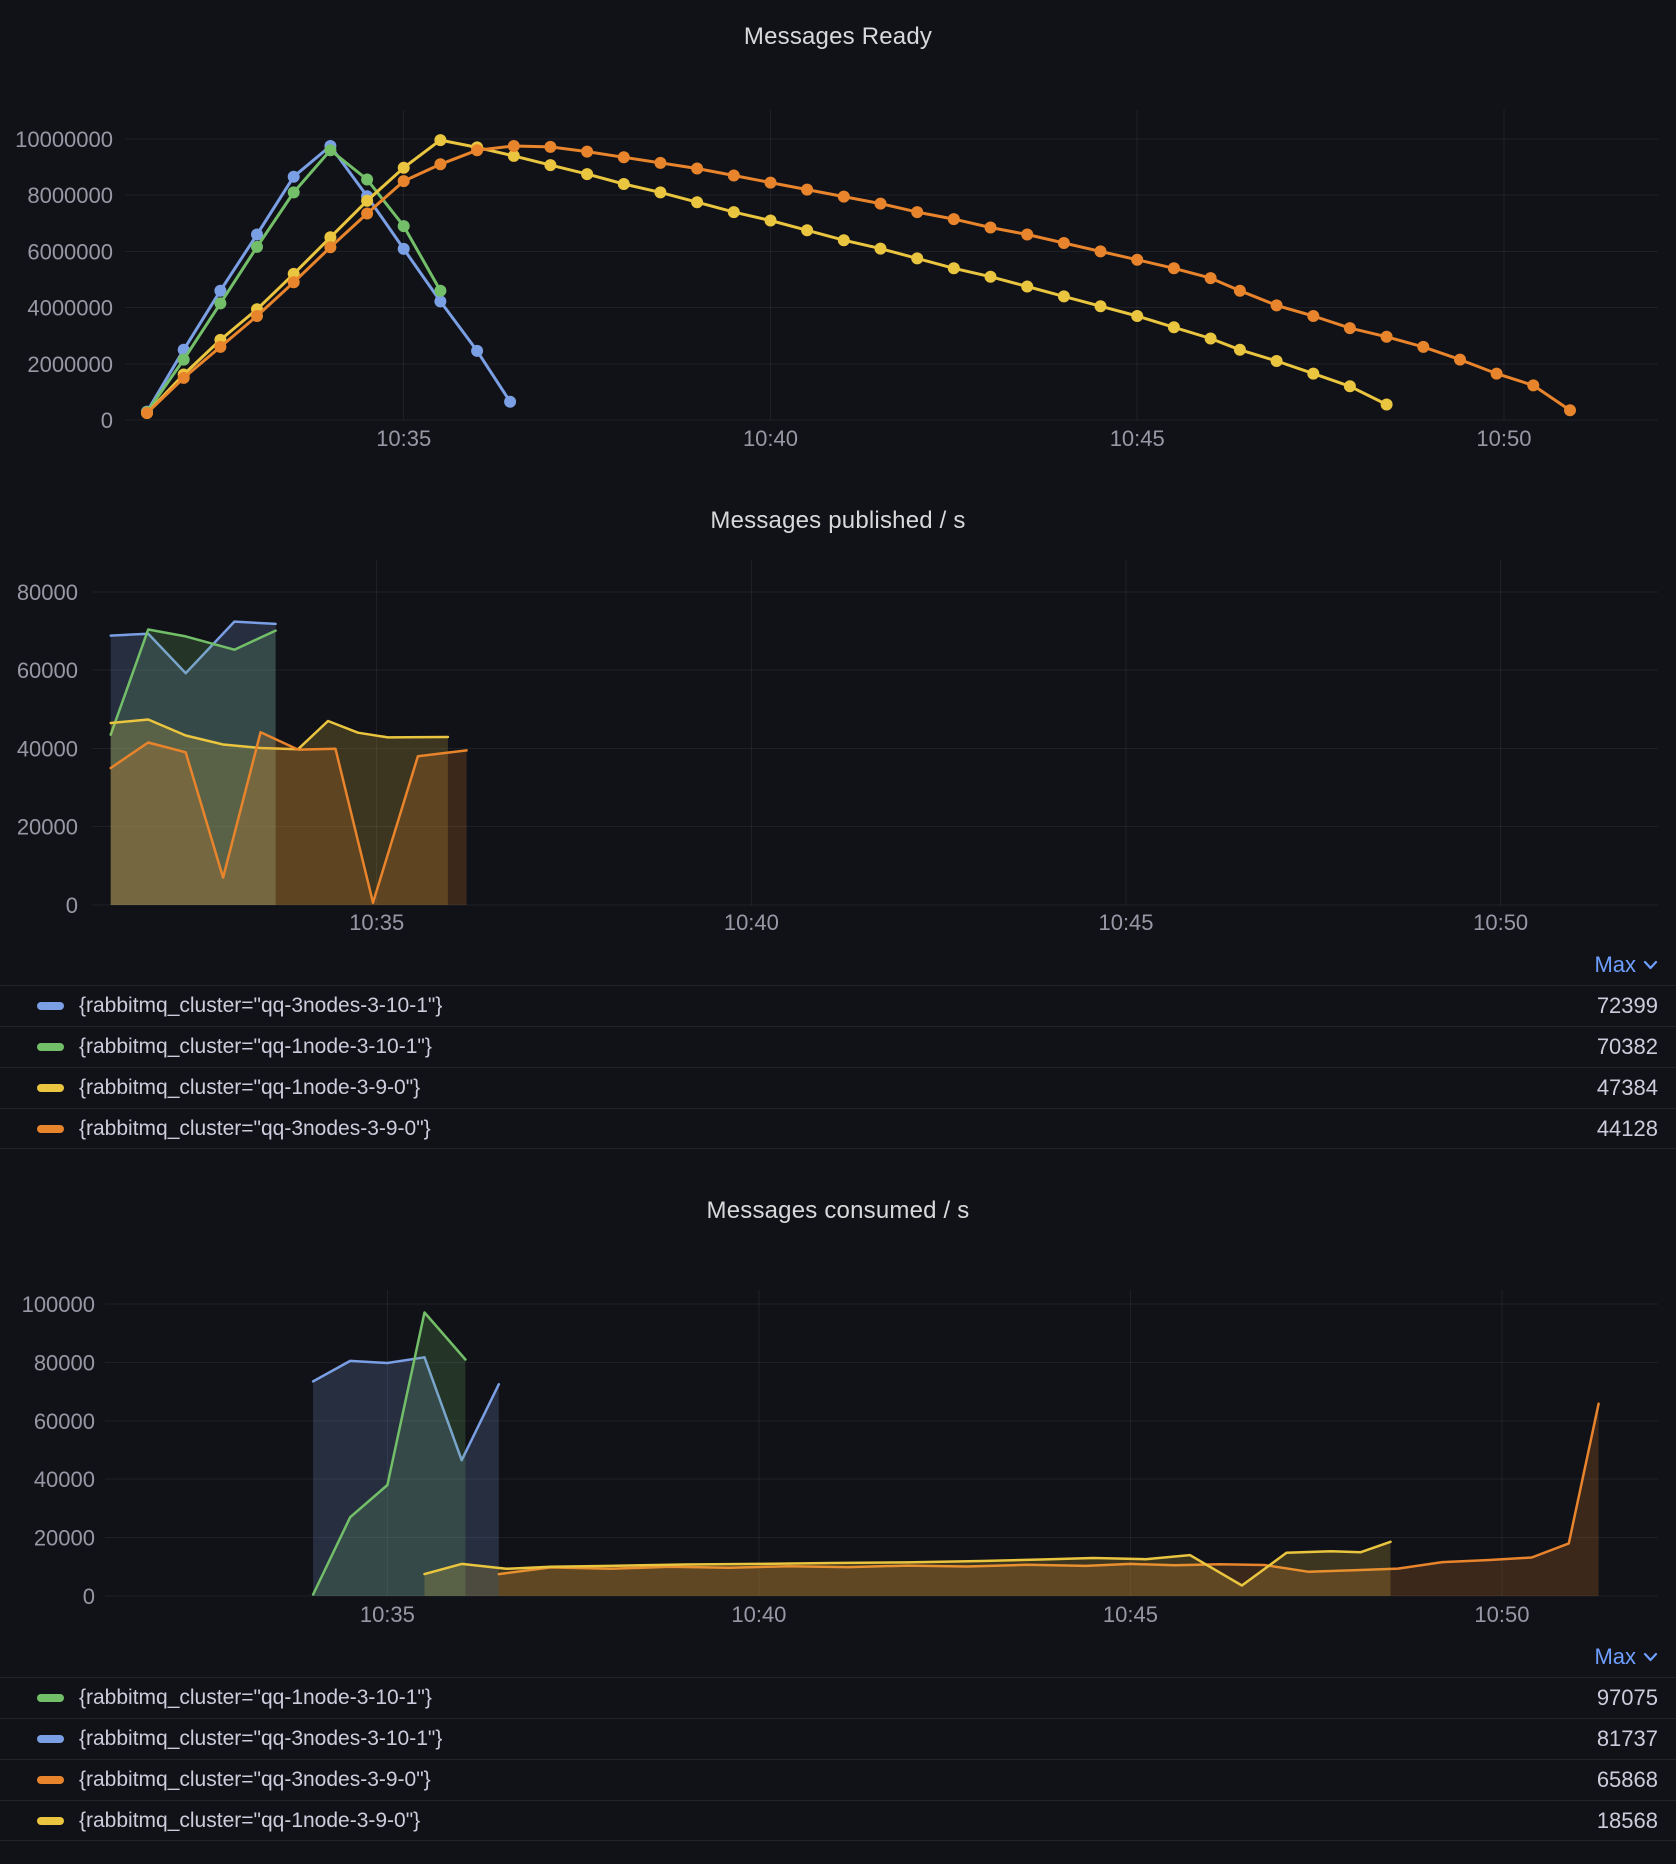 The height and width of the screenshot is (1864, 1676). I want to click on legend-max-value: 81737, so click(1627, 1738).